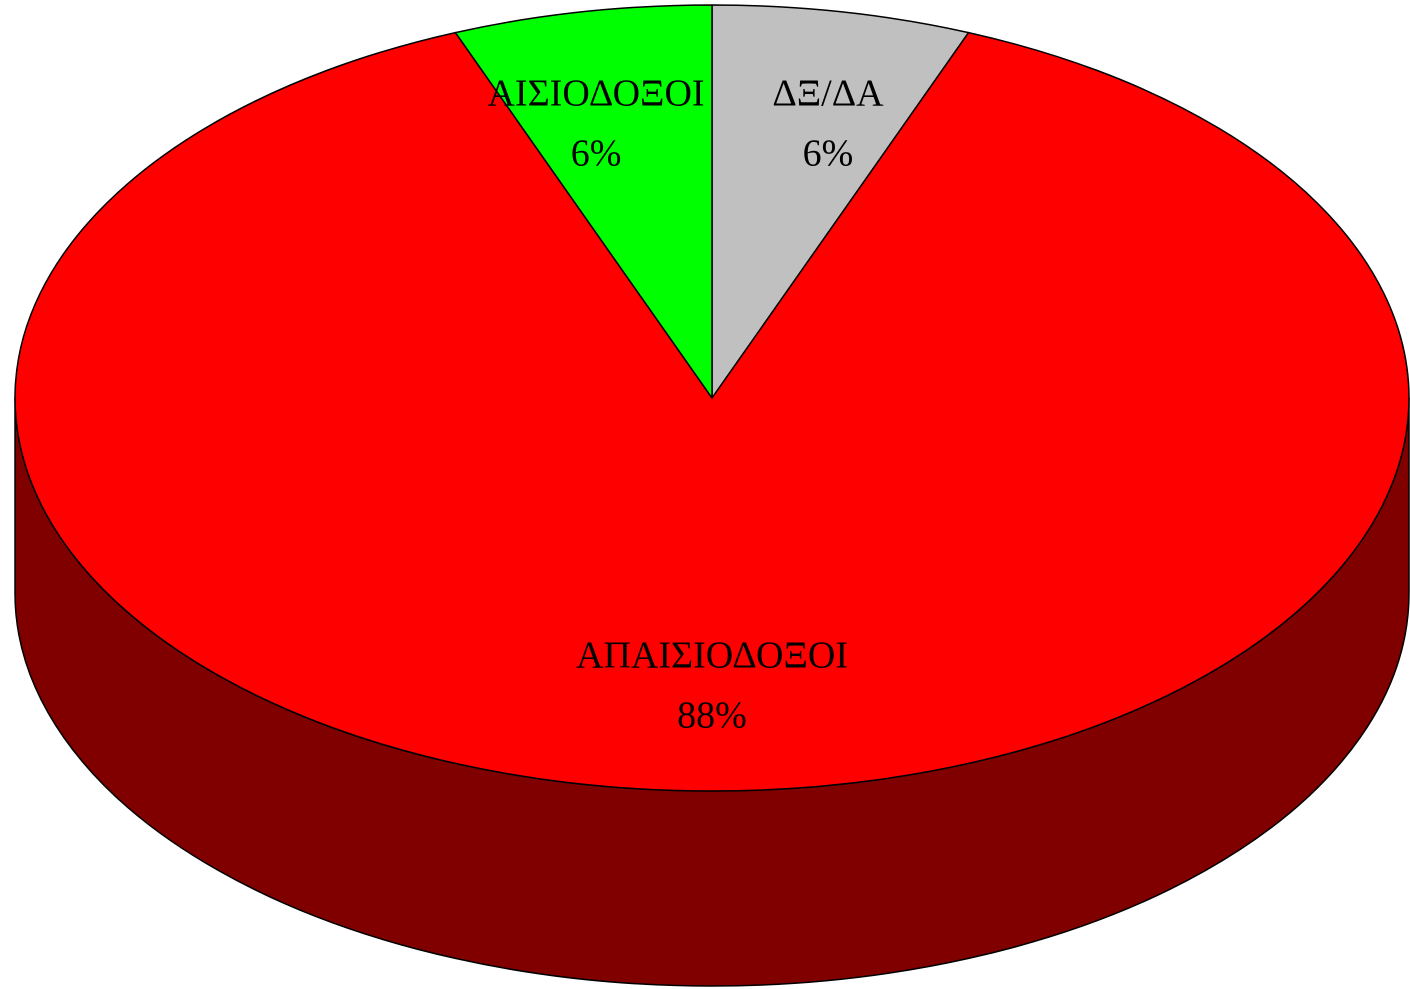  What do you see at coordinates (712, 716) in the screenshot?
I see `slice-value-label: 88%` at bounding box center [712, 716].